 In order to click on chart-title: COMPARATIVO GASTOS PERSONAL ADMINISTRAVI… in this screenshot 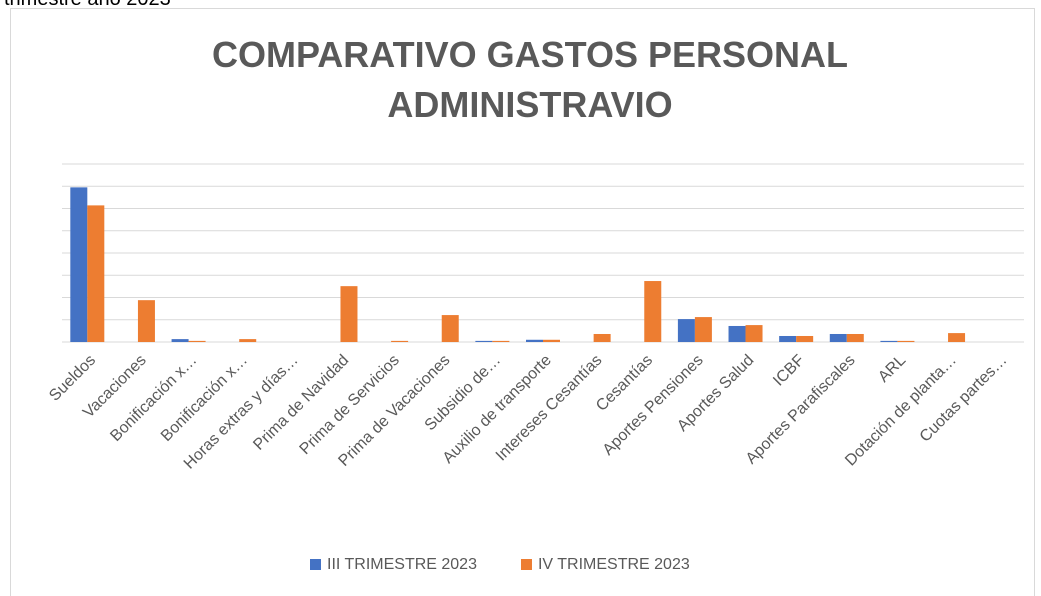, I will do `click(530, 79)`.